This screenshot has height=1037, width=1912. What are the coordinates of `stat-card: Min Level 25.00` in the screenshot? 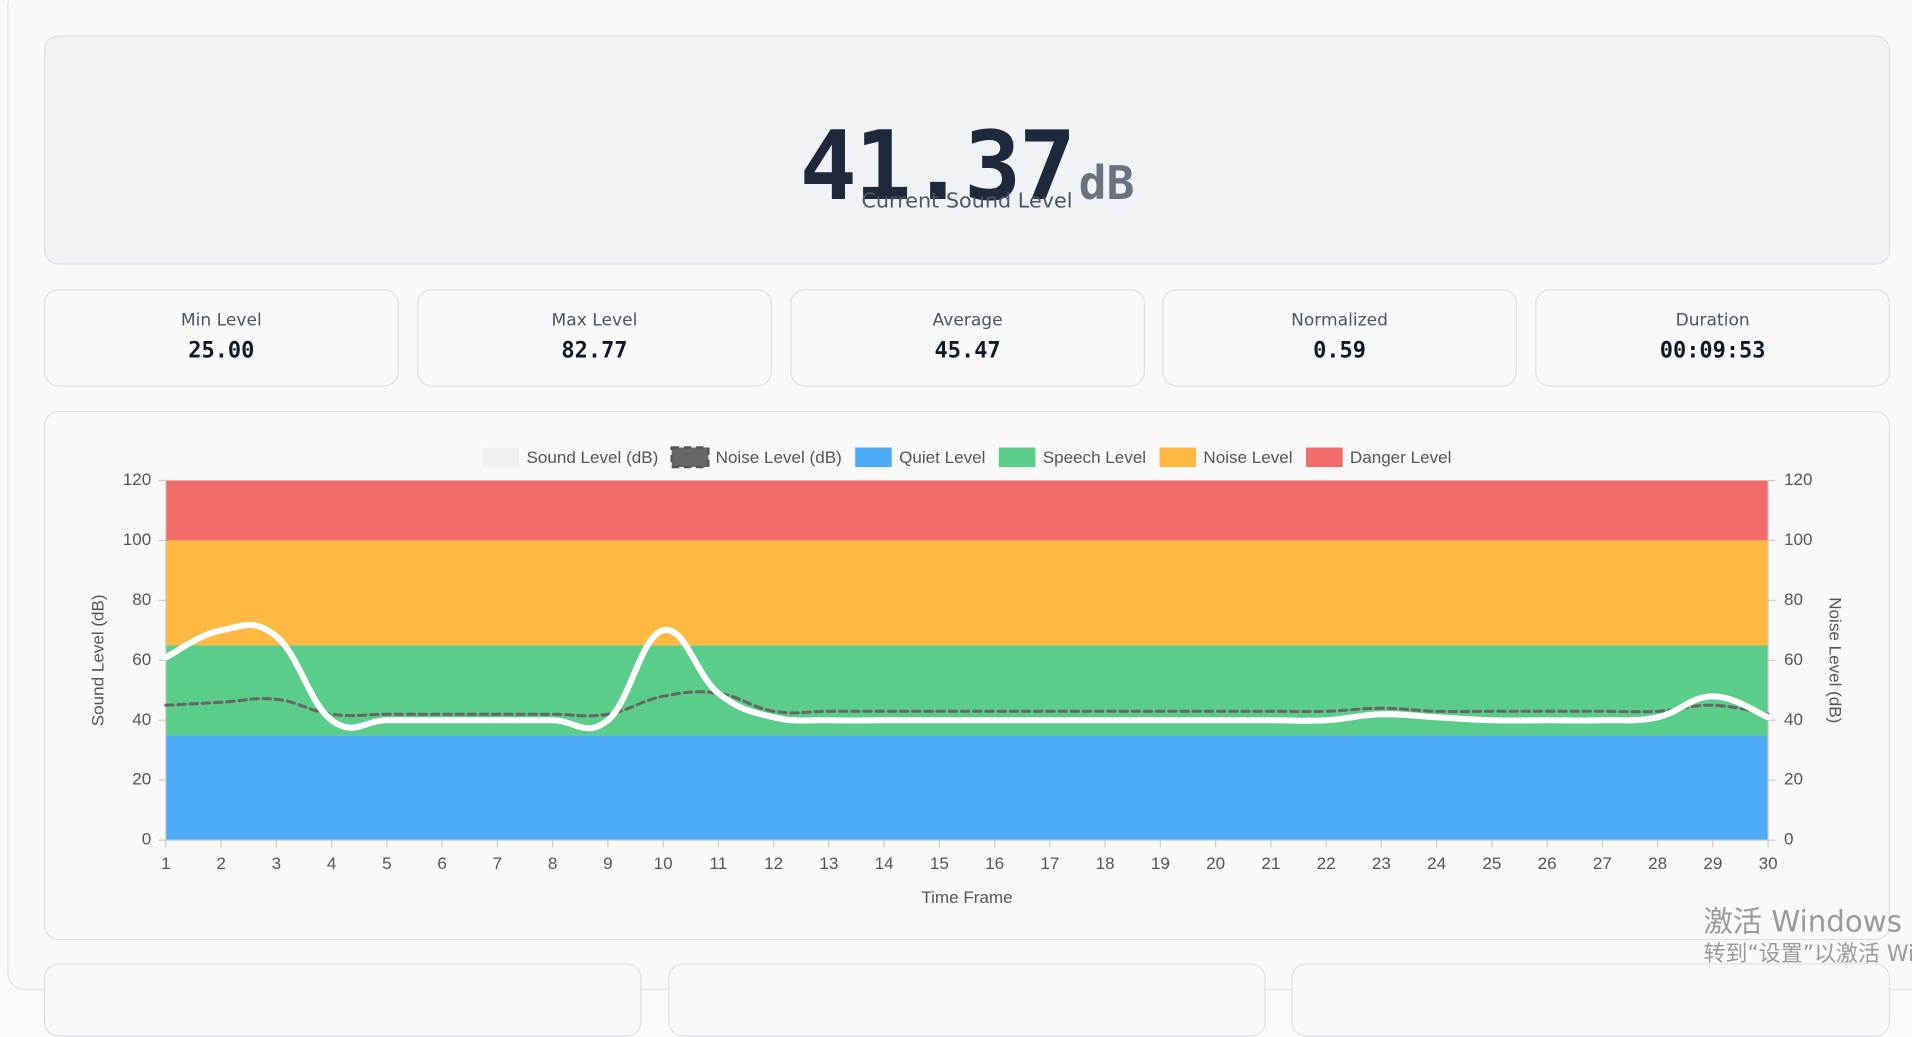 It's located at (221, 337).